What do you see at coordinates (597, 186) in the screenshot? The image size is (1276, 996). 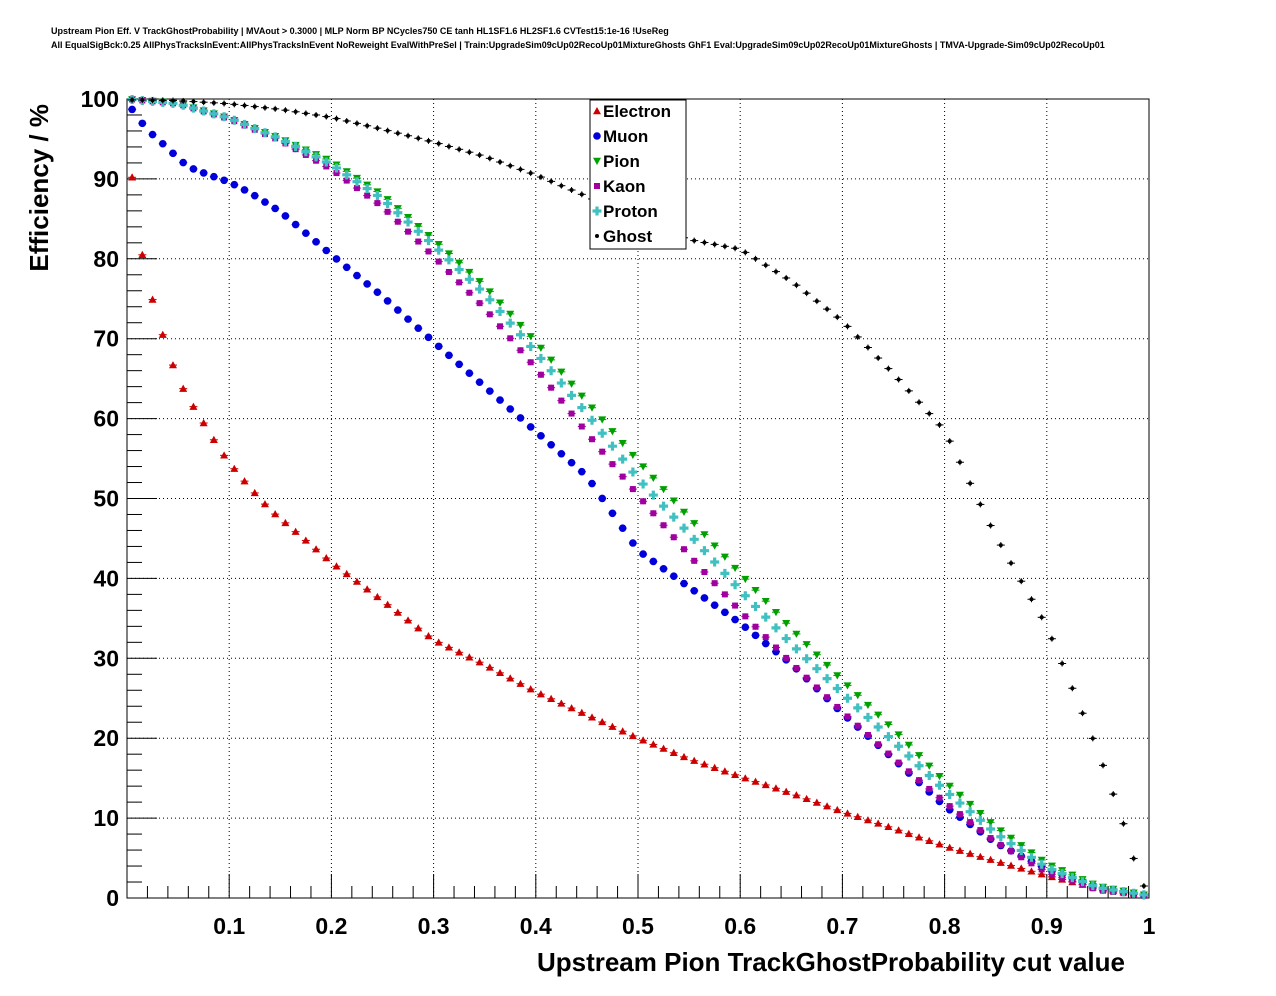 I see `legend-marker-kaon` at bounding box center [597, 186].